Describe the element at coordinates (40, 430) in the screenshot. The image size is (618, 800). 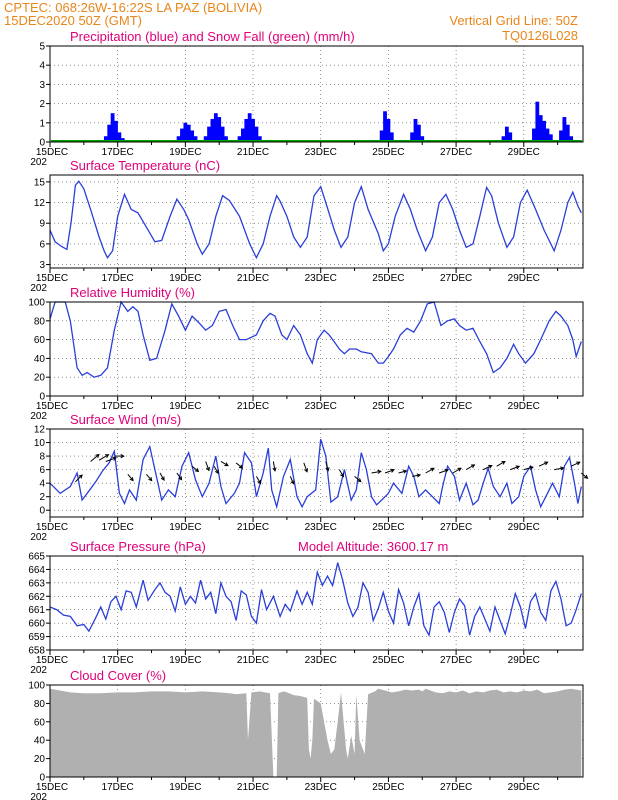
I see `y-tick-label: 12` at that location.